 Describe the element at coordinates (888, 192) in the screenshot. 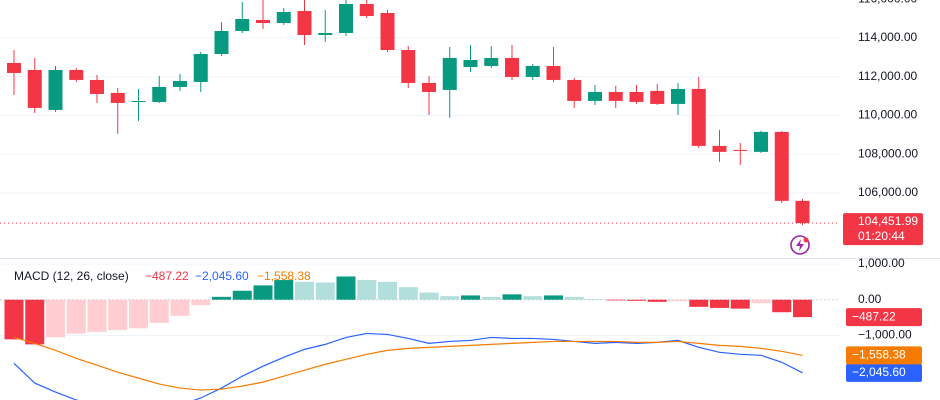

I see `y-tick-label: 106,000.00` at that location.